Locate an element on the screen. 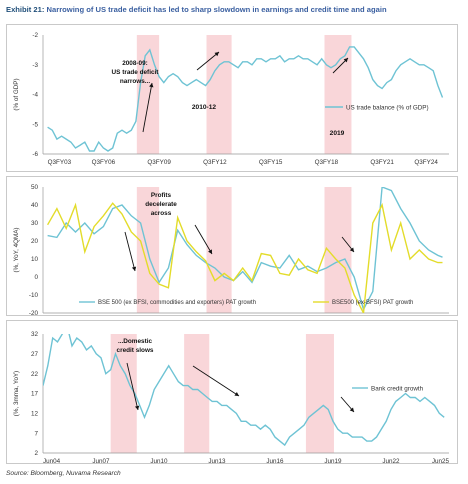 The width and height of the screenshot is (468, 484). y-tick-label: 32 is located at coordinates (35, 334).